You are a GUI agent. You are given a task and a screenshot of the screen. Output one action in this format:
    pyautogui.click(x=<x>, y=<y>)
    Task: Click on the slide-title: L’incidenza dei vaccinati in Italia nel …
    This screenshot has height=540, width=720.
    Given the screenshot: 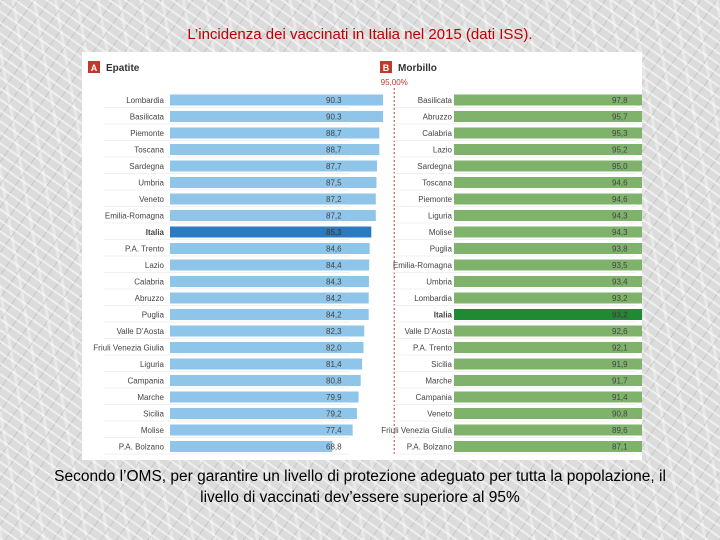 What is the action you would take?
    pyautogui.click(x=360, y=34)
    